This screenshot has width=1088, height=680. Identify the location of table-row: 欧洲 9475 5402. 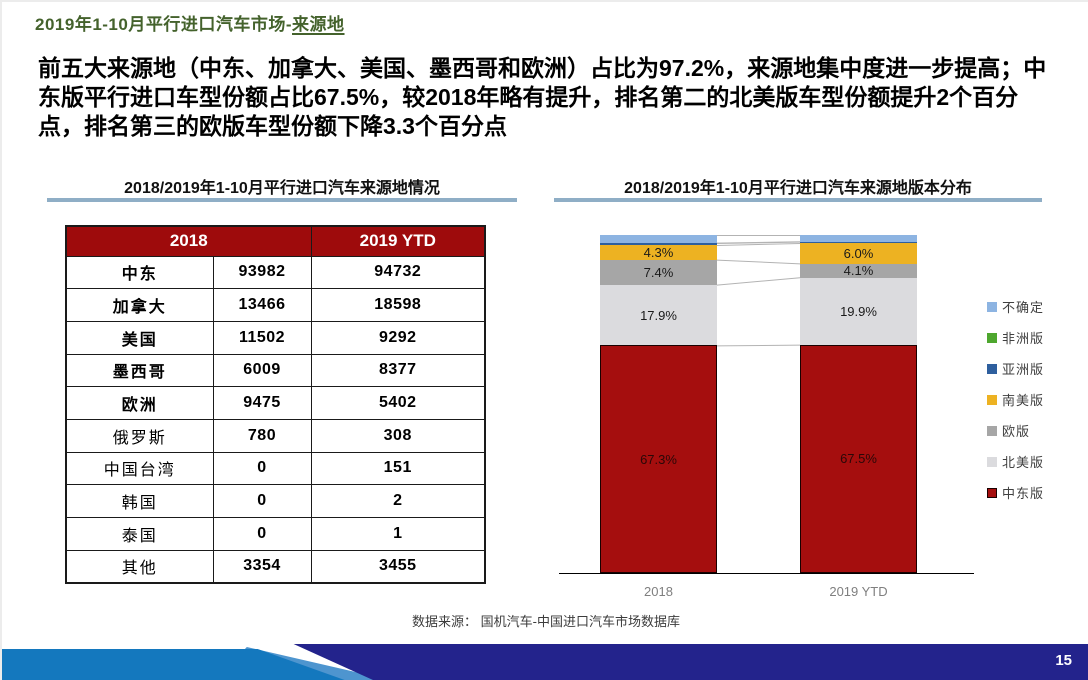
(275, 403).